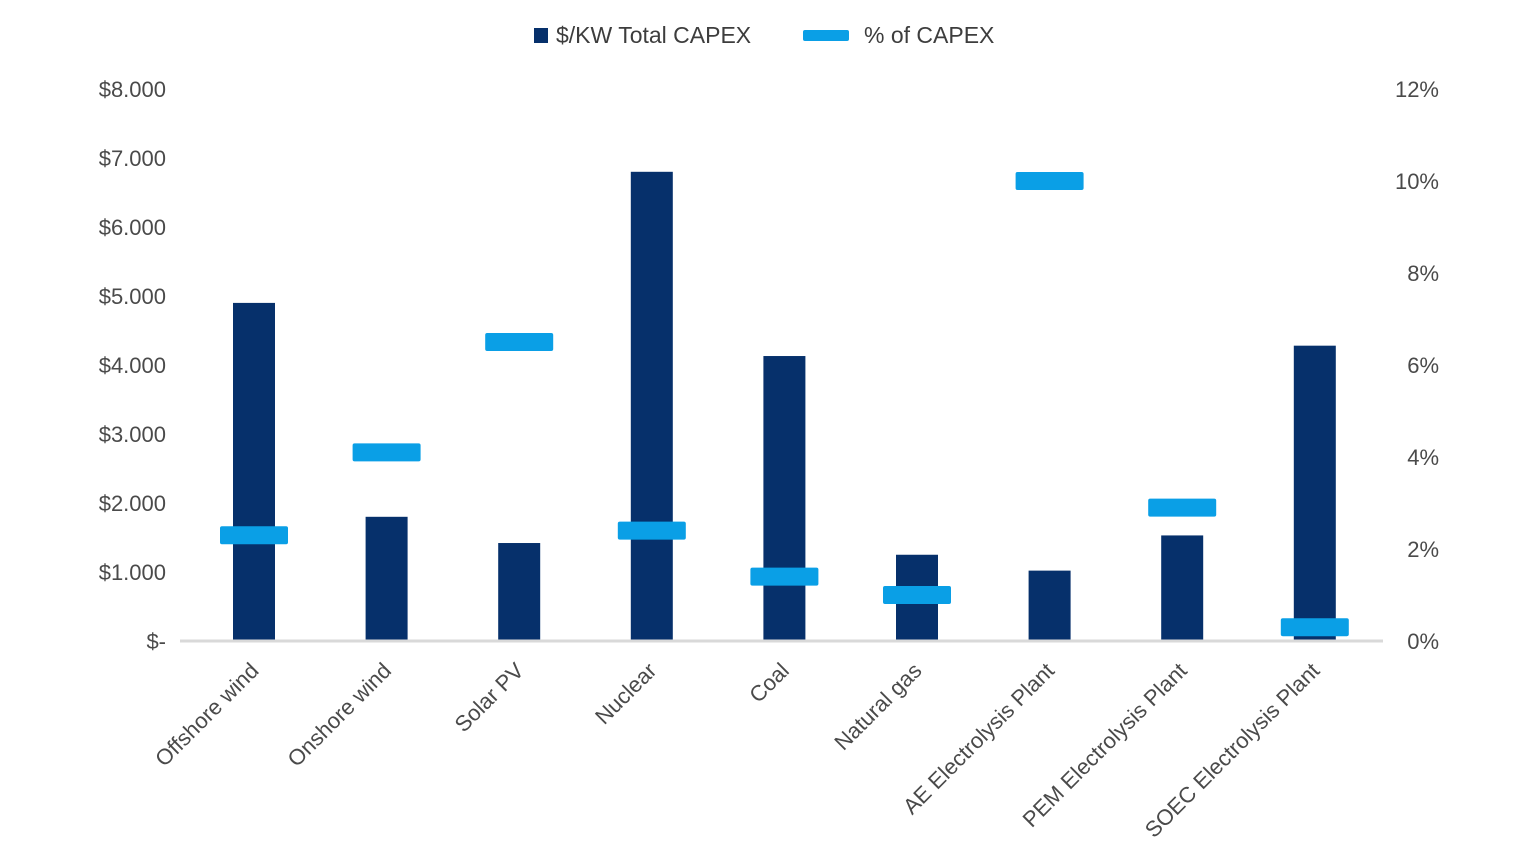 This screenshot has height=861, width=1531. What do you see at coordinates (877, 706) in the screenshot?
I see `category-label: Natural gas` at bounding box center [877, 706].